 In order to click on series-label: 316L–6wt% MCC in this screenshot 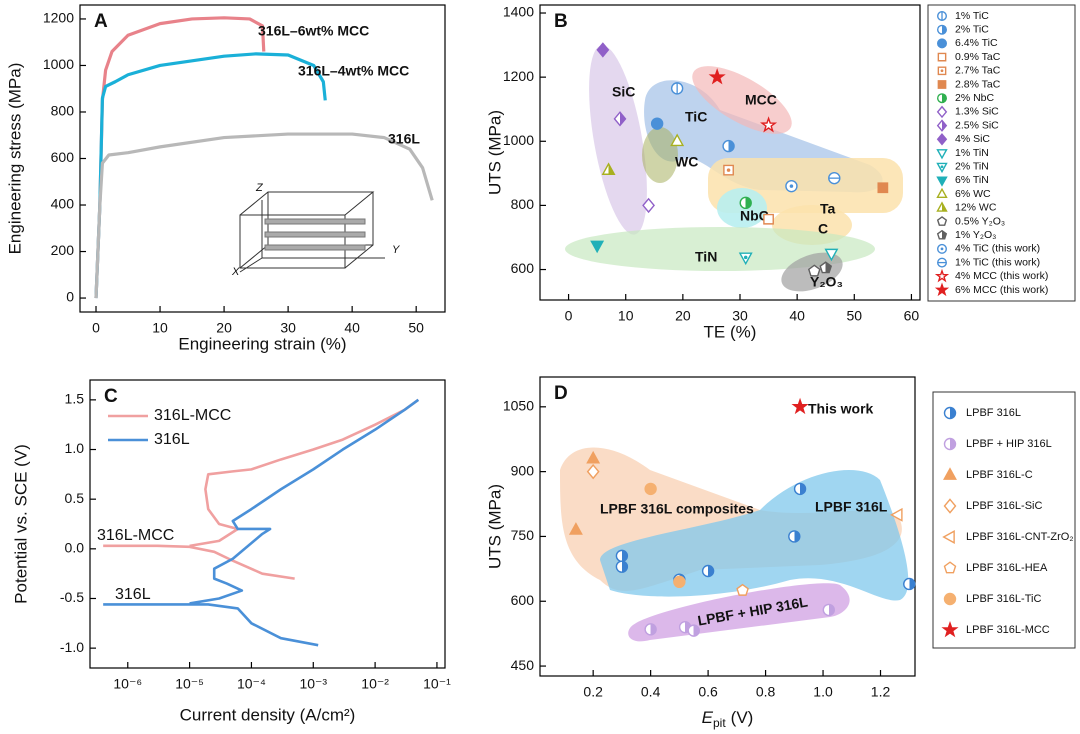, I will do `click(313, 31)`.